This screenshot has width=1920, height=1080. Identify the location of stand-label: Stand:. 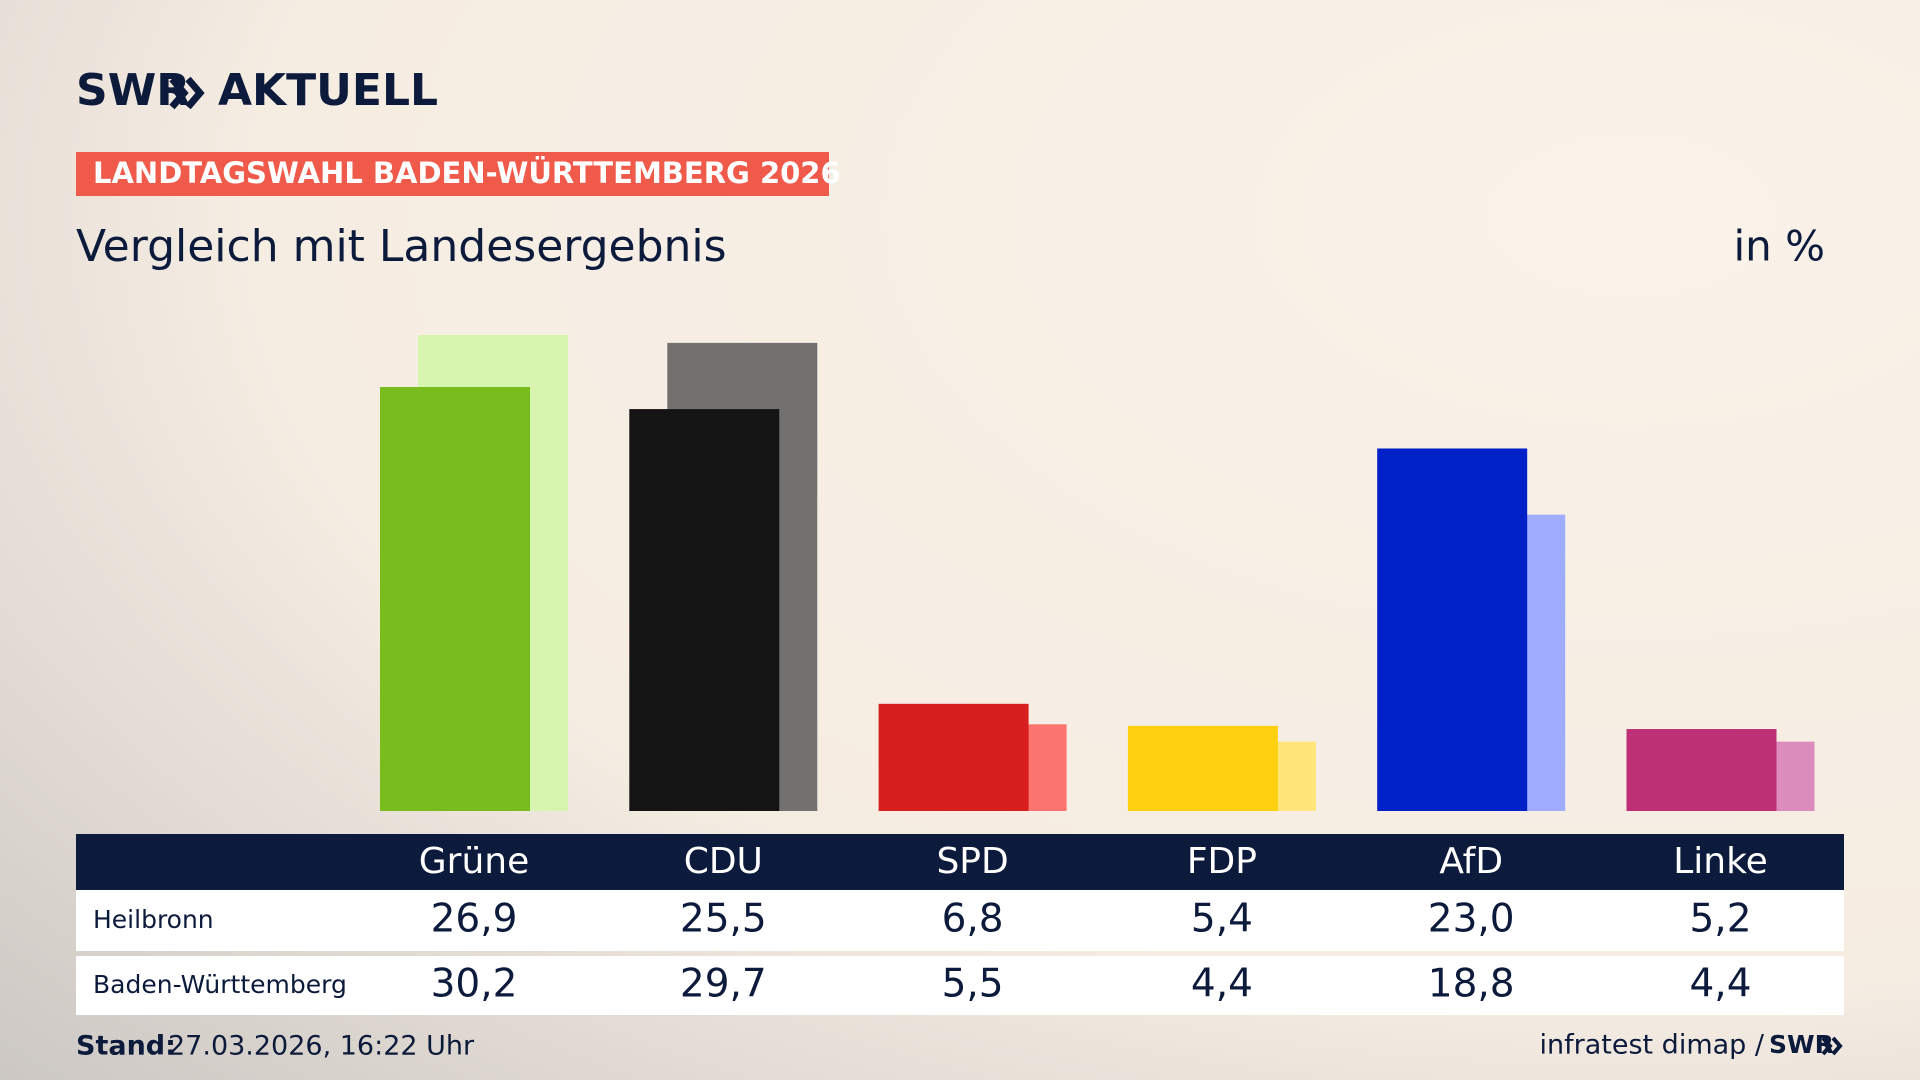
(126, 1046).